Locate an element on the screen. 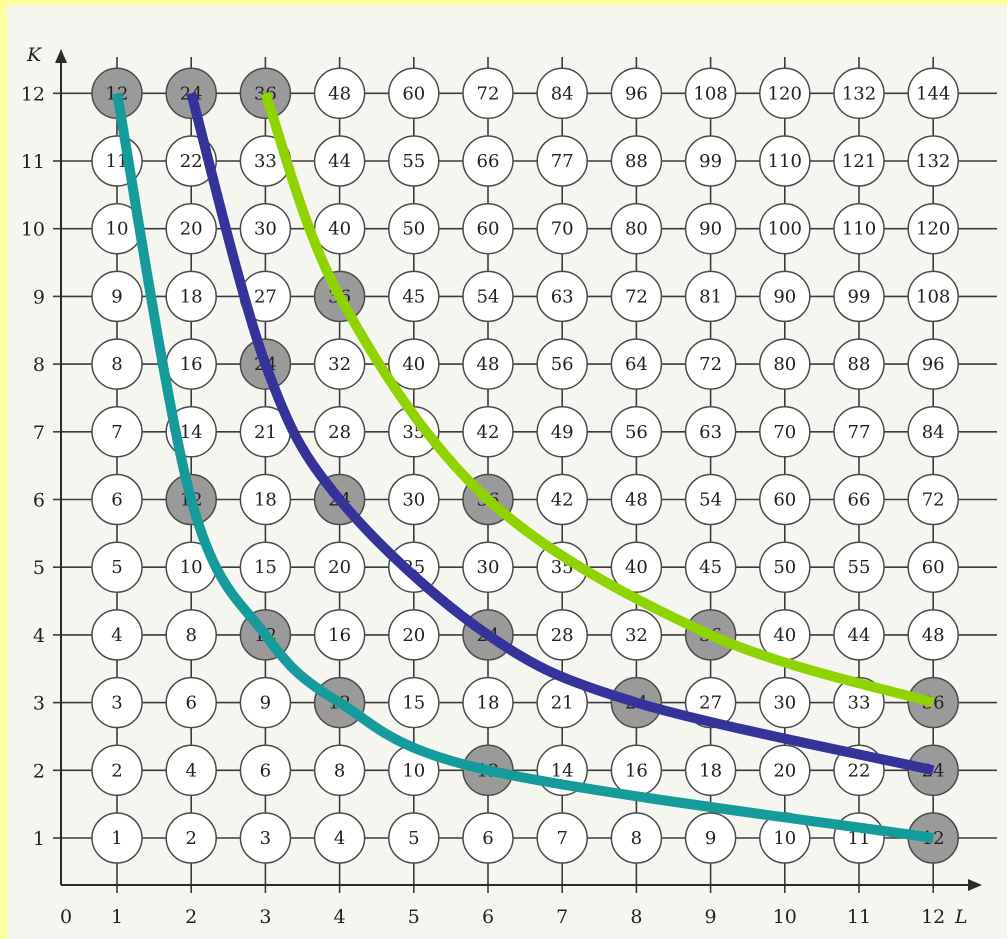 Image resolution: width=1007 pixels, height=939 pixels. node-value-3-6: 18 is located at coordinates (265, 500).